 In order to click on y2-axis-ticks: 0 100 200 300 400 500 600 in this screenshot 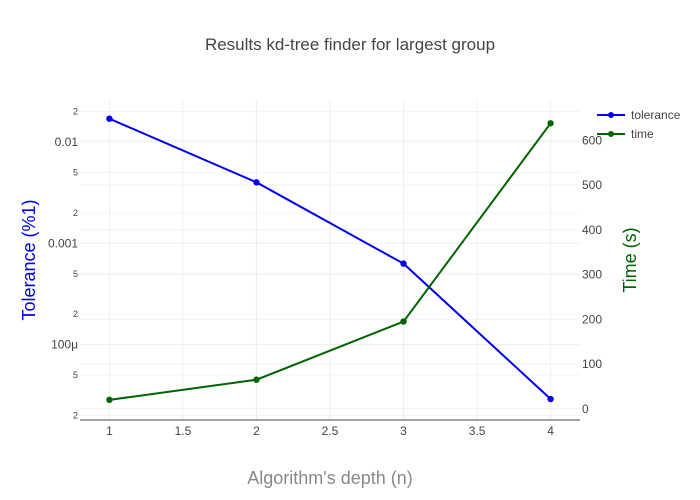, I will do `click(592, 274)`.